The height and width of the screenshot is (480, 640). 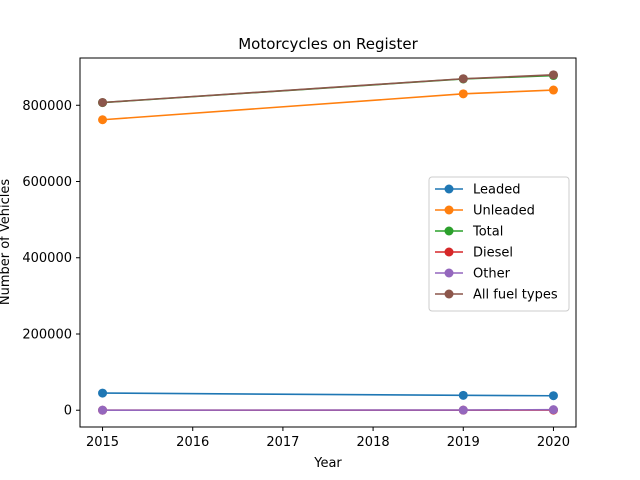 I want to click on legend-label: Unleaded, so click(x=504, y=211).